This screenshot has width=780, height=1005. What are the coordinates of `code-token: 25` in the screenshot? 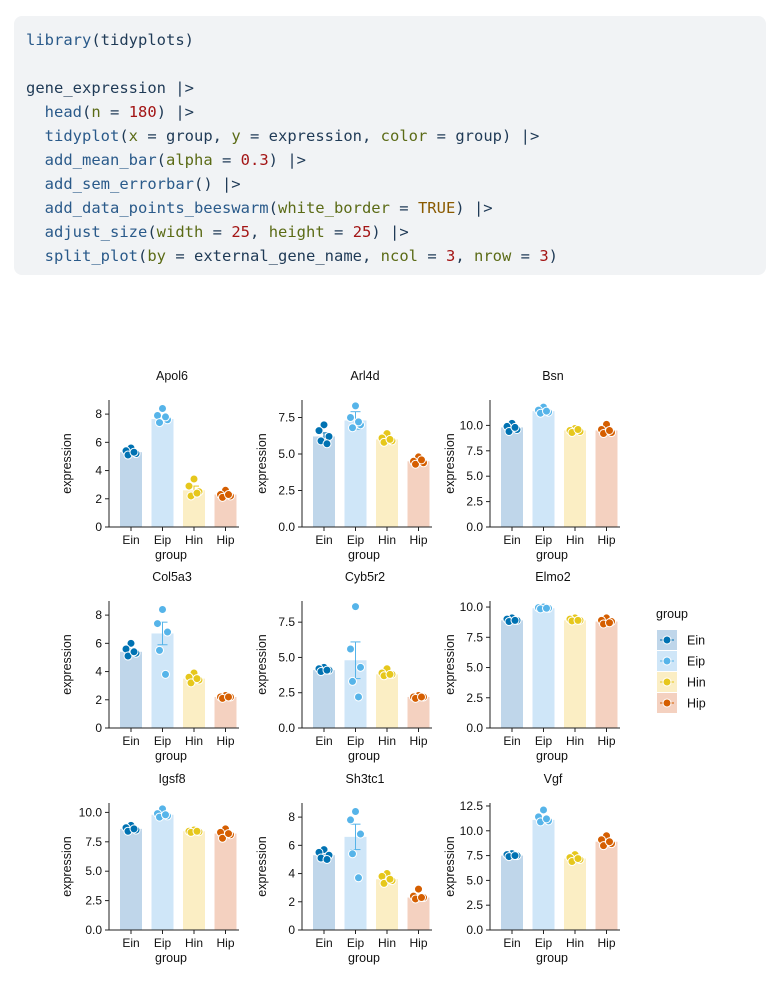 It's located at (241, 232).